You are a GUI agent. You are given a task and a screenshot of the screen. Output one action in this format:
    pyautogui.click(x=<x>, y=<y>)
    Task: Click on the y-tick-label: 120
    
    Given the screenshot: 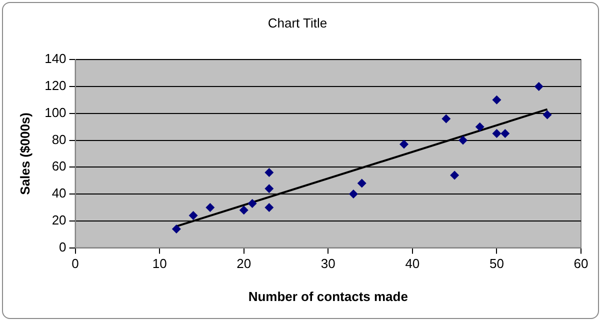 What is the action you would take?
    pyautogui.click(x=55, y=86)
    